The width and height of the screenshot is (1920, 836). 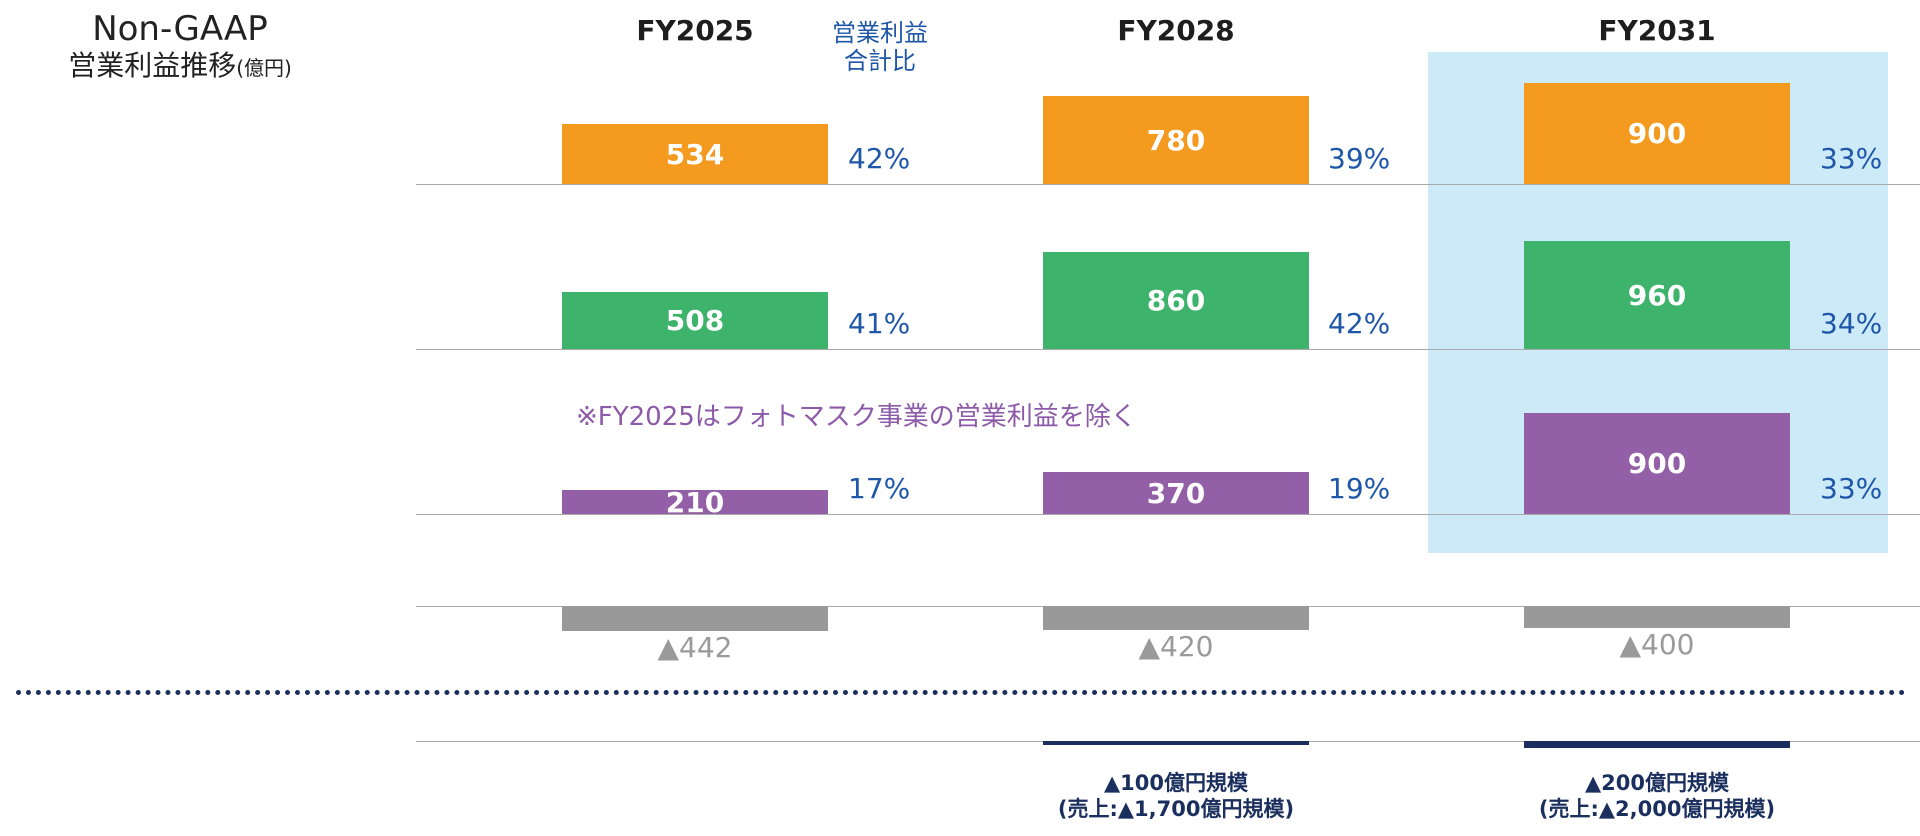 I want to click on segment-box-info-solution: 情報 ソリューション, so click(x=180, y=158).